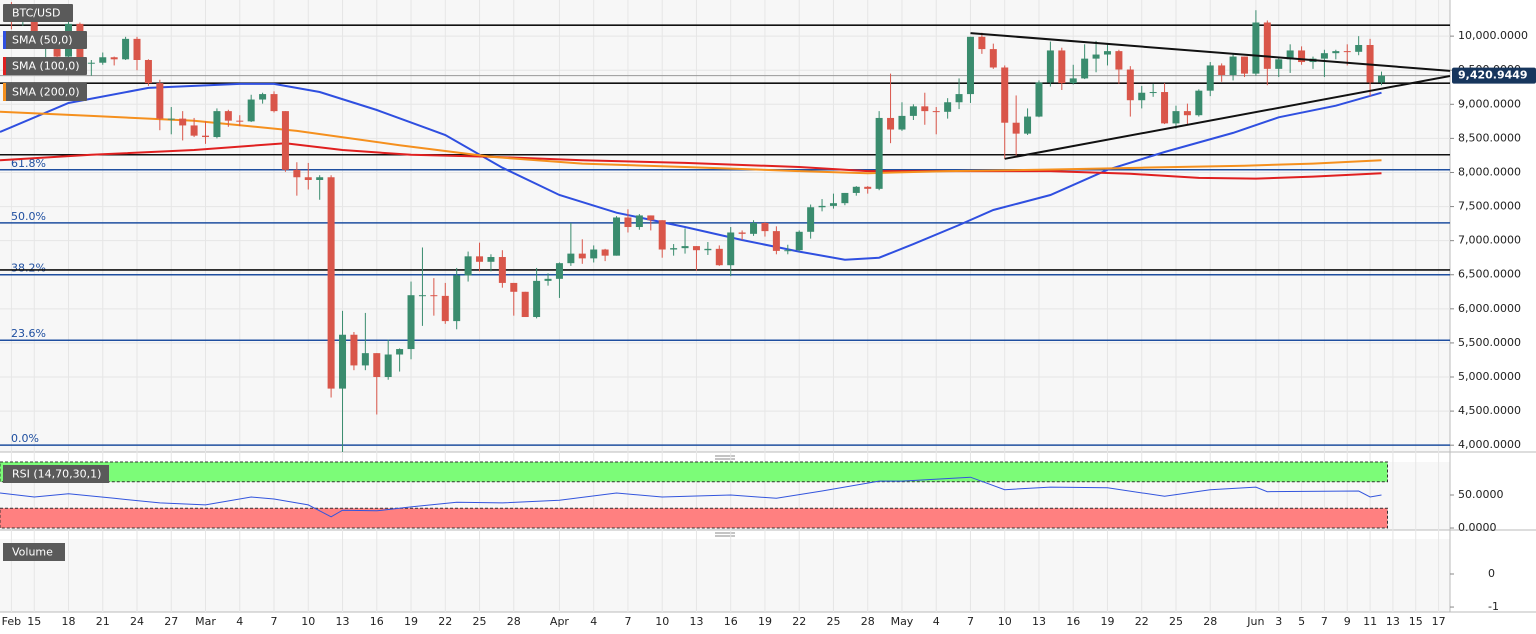 The image size is (1536, 634). Describe the element at coordinates (1255, 621) in the screenshot. I see `x-tick-label: Jun` at that location.